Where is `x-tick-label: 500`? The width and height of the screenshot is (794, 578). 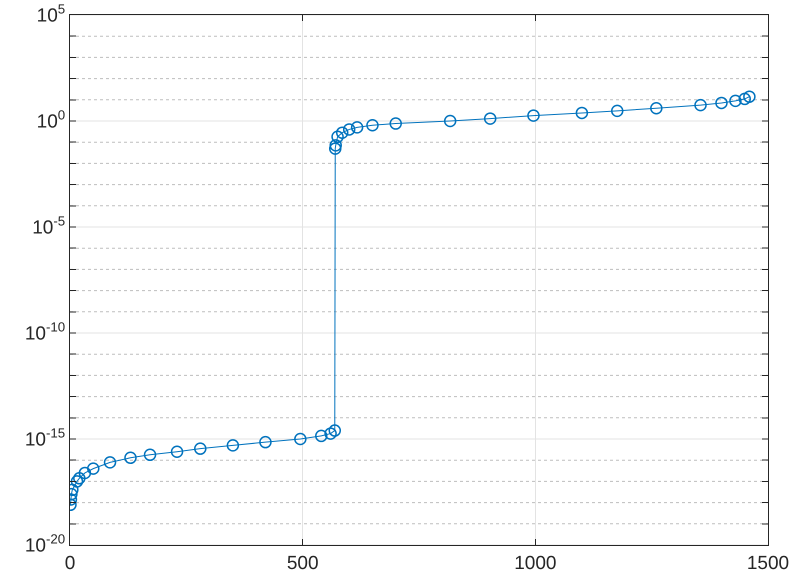
x-tick-label: 500 is located at coordinates (302, 563).